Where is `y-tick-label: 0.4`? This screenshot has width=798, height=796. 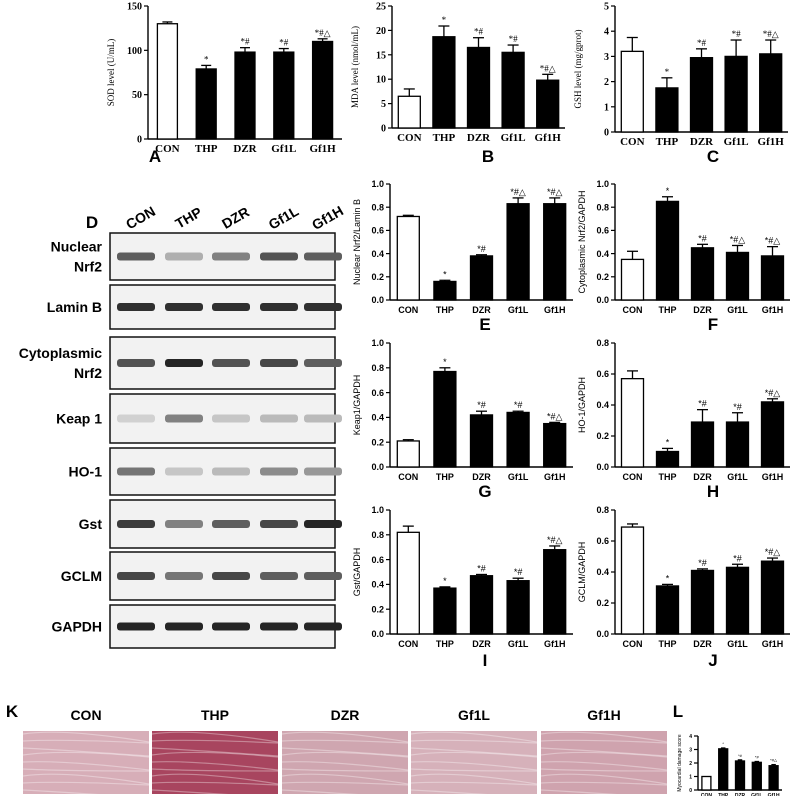 y-tick-label: 0.4 is located at coordinates (377, 585).